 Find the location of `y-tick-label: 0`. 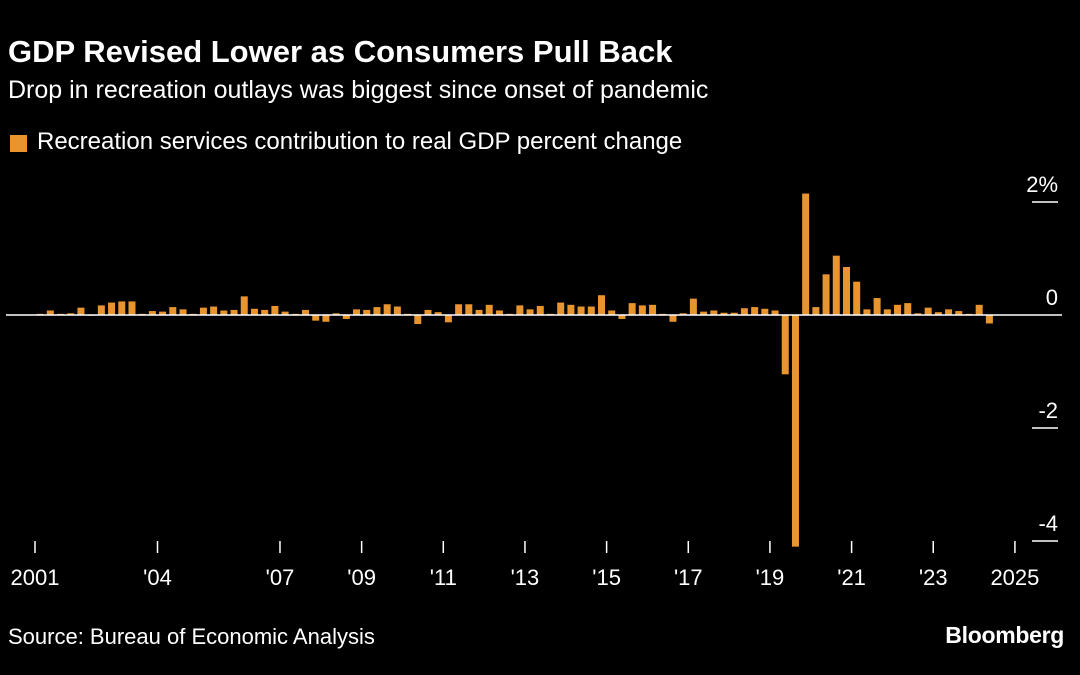

y-tick-label: 0 is located at coordinates (1052, 297).